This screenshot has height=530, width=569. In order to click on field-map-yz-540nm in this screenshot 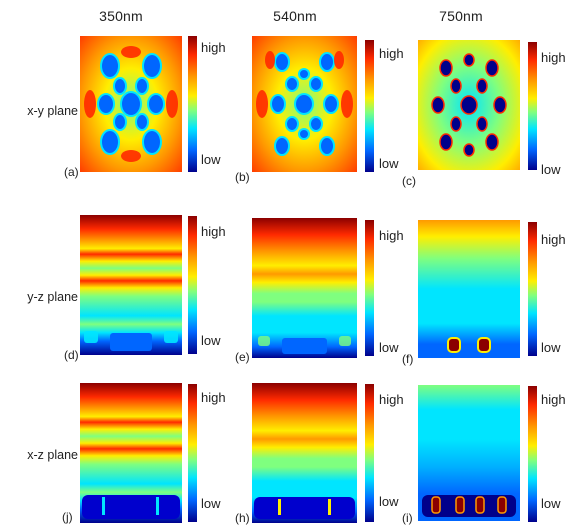, I will do `click(304, 288)`.